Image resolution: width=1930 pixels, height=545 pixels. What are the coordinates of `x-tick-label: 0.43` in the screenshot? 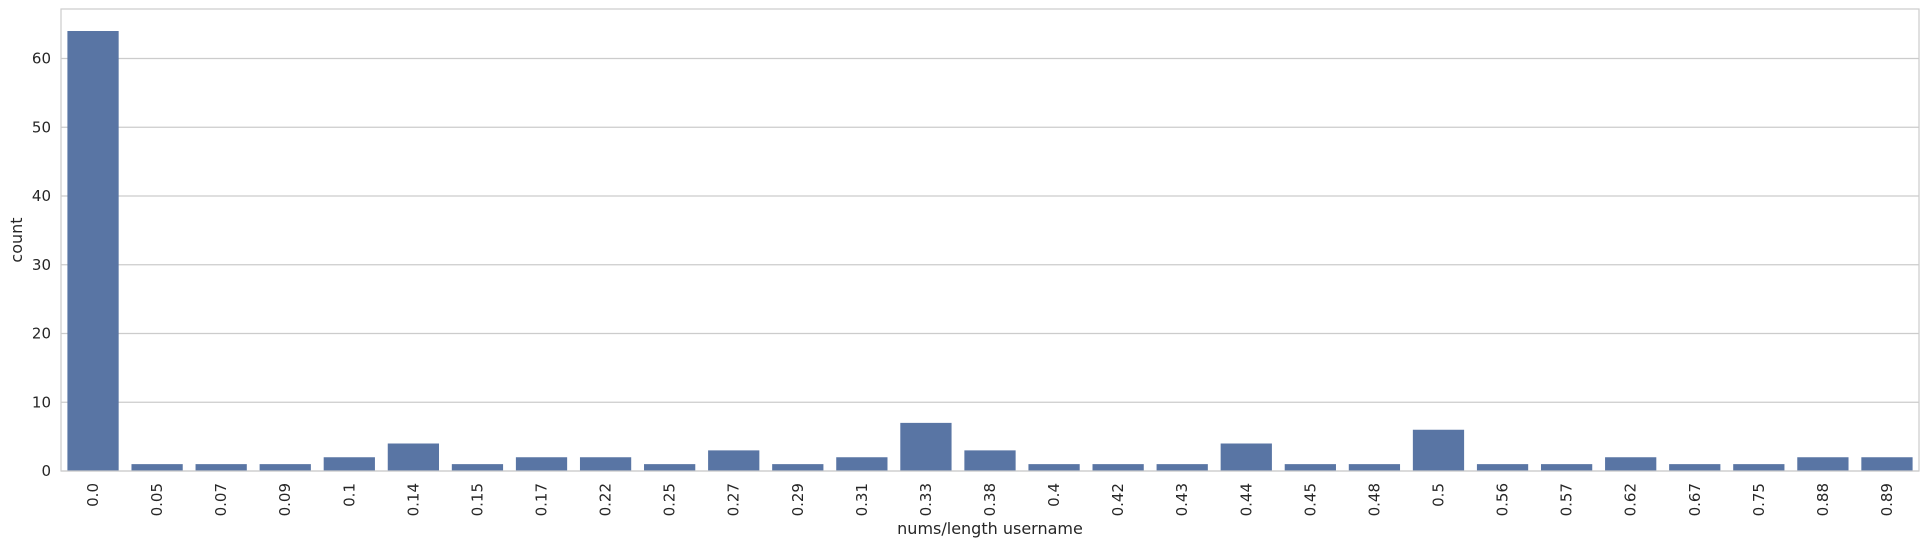 It's located at (1182, 499).